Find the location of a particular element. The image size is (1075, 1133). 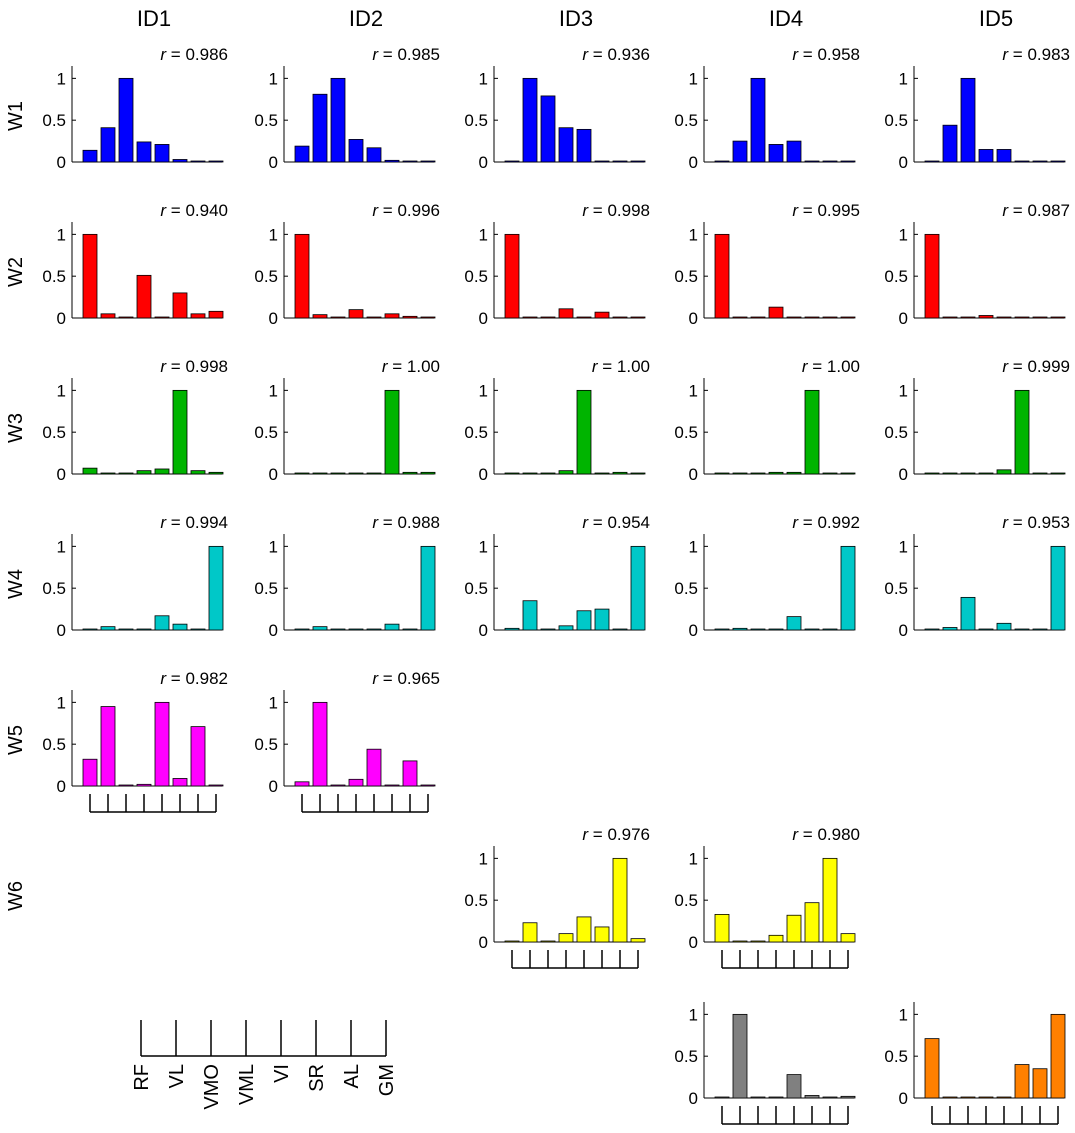

panel-w1-id5: r = 0.983 0 0.5 1 is located at coordinates (977, 108).